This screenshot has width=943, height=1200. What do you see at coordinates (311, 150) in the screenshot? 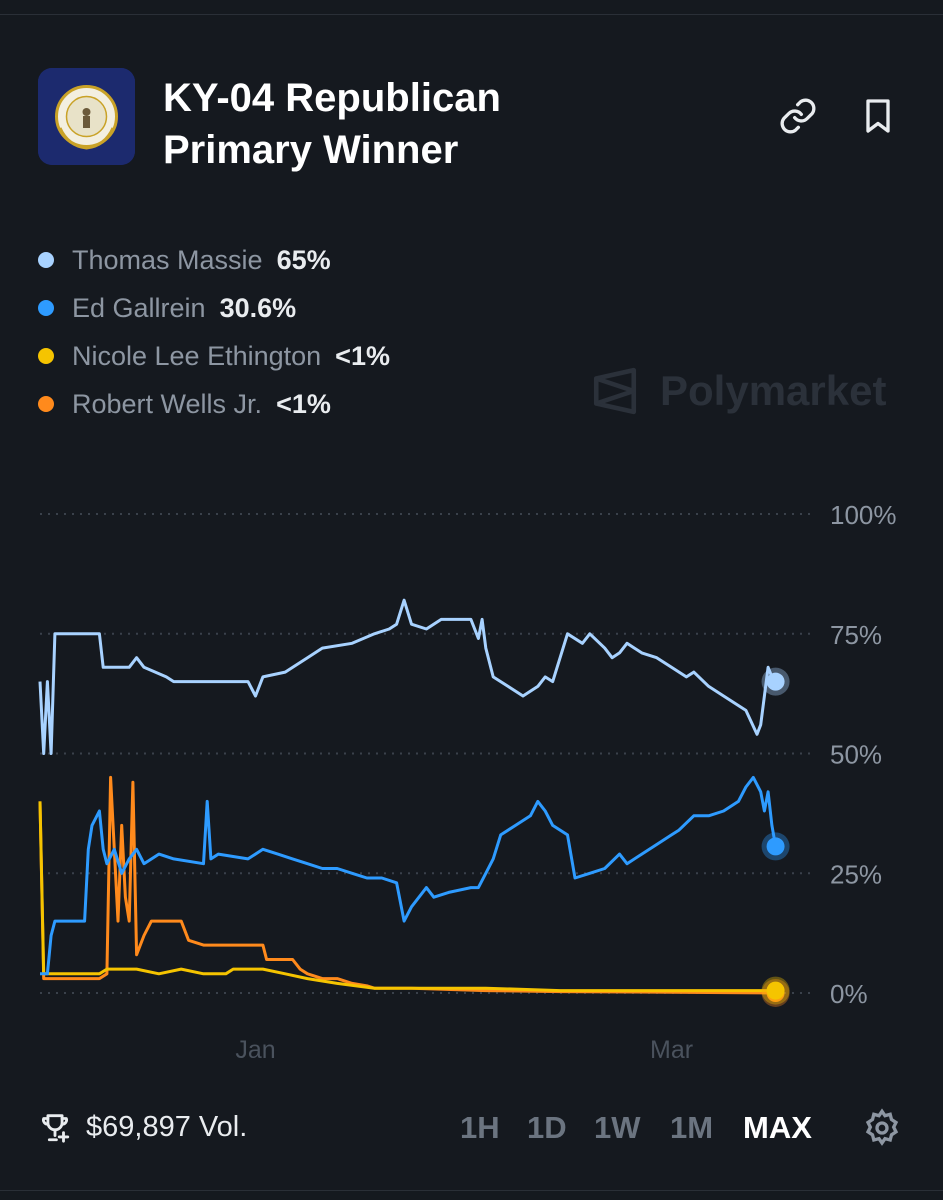
I see `market-title-line2: Primary Winner` at bounding box center [311, 150].